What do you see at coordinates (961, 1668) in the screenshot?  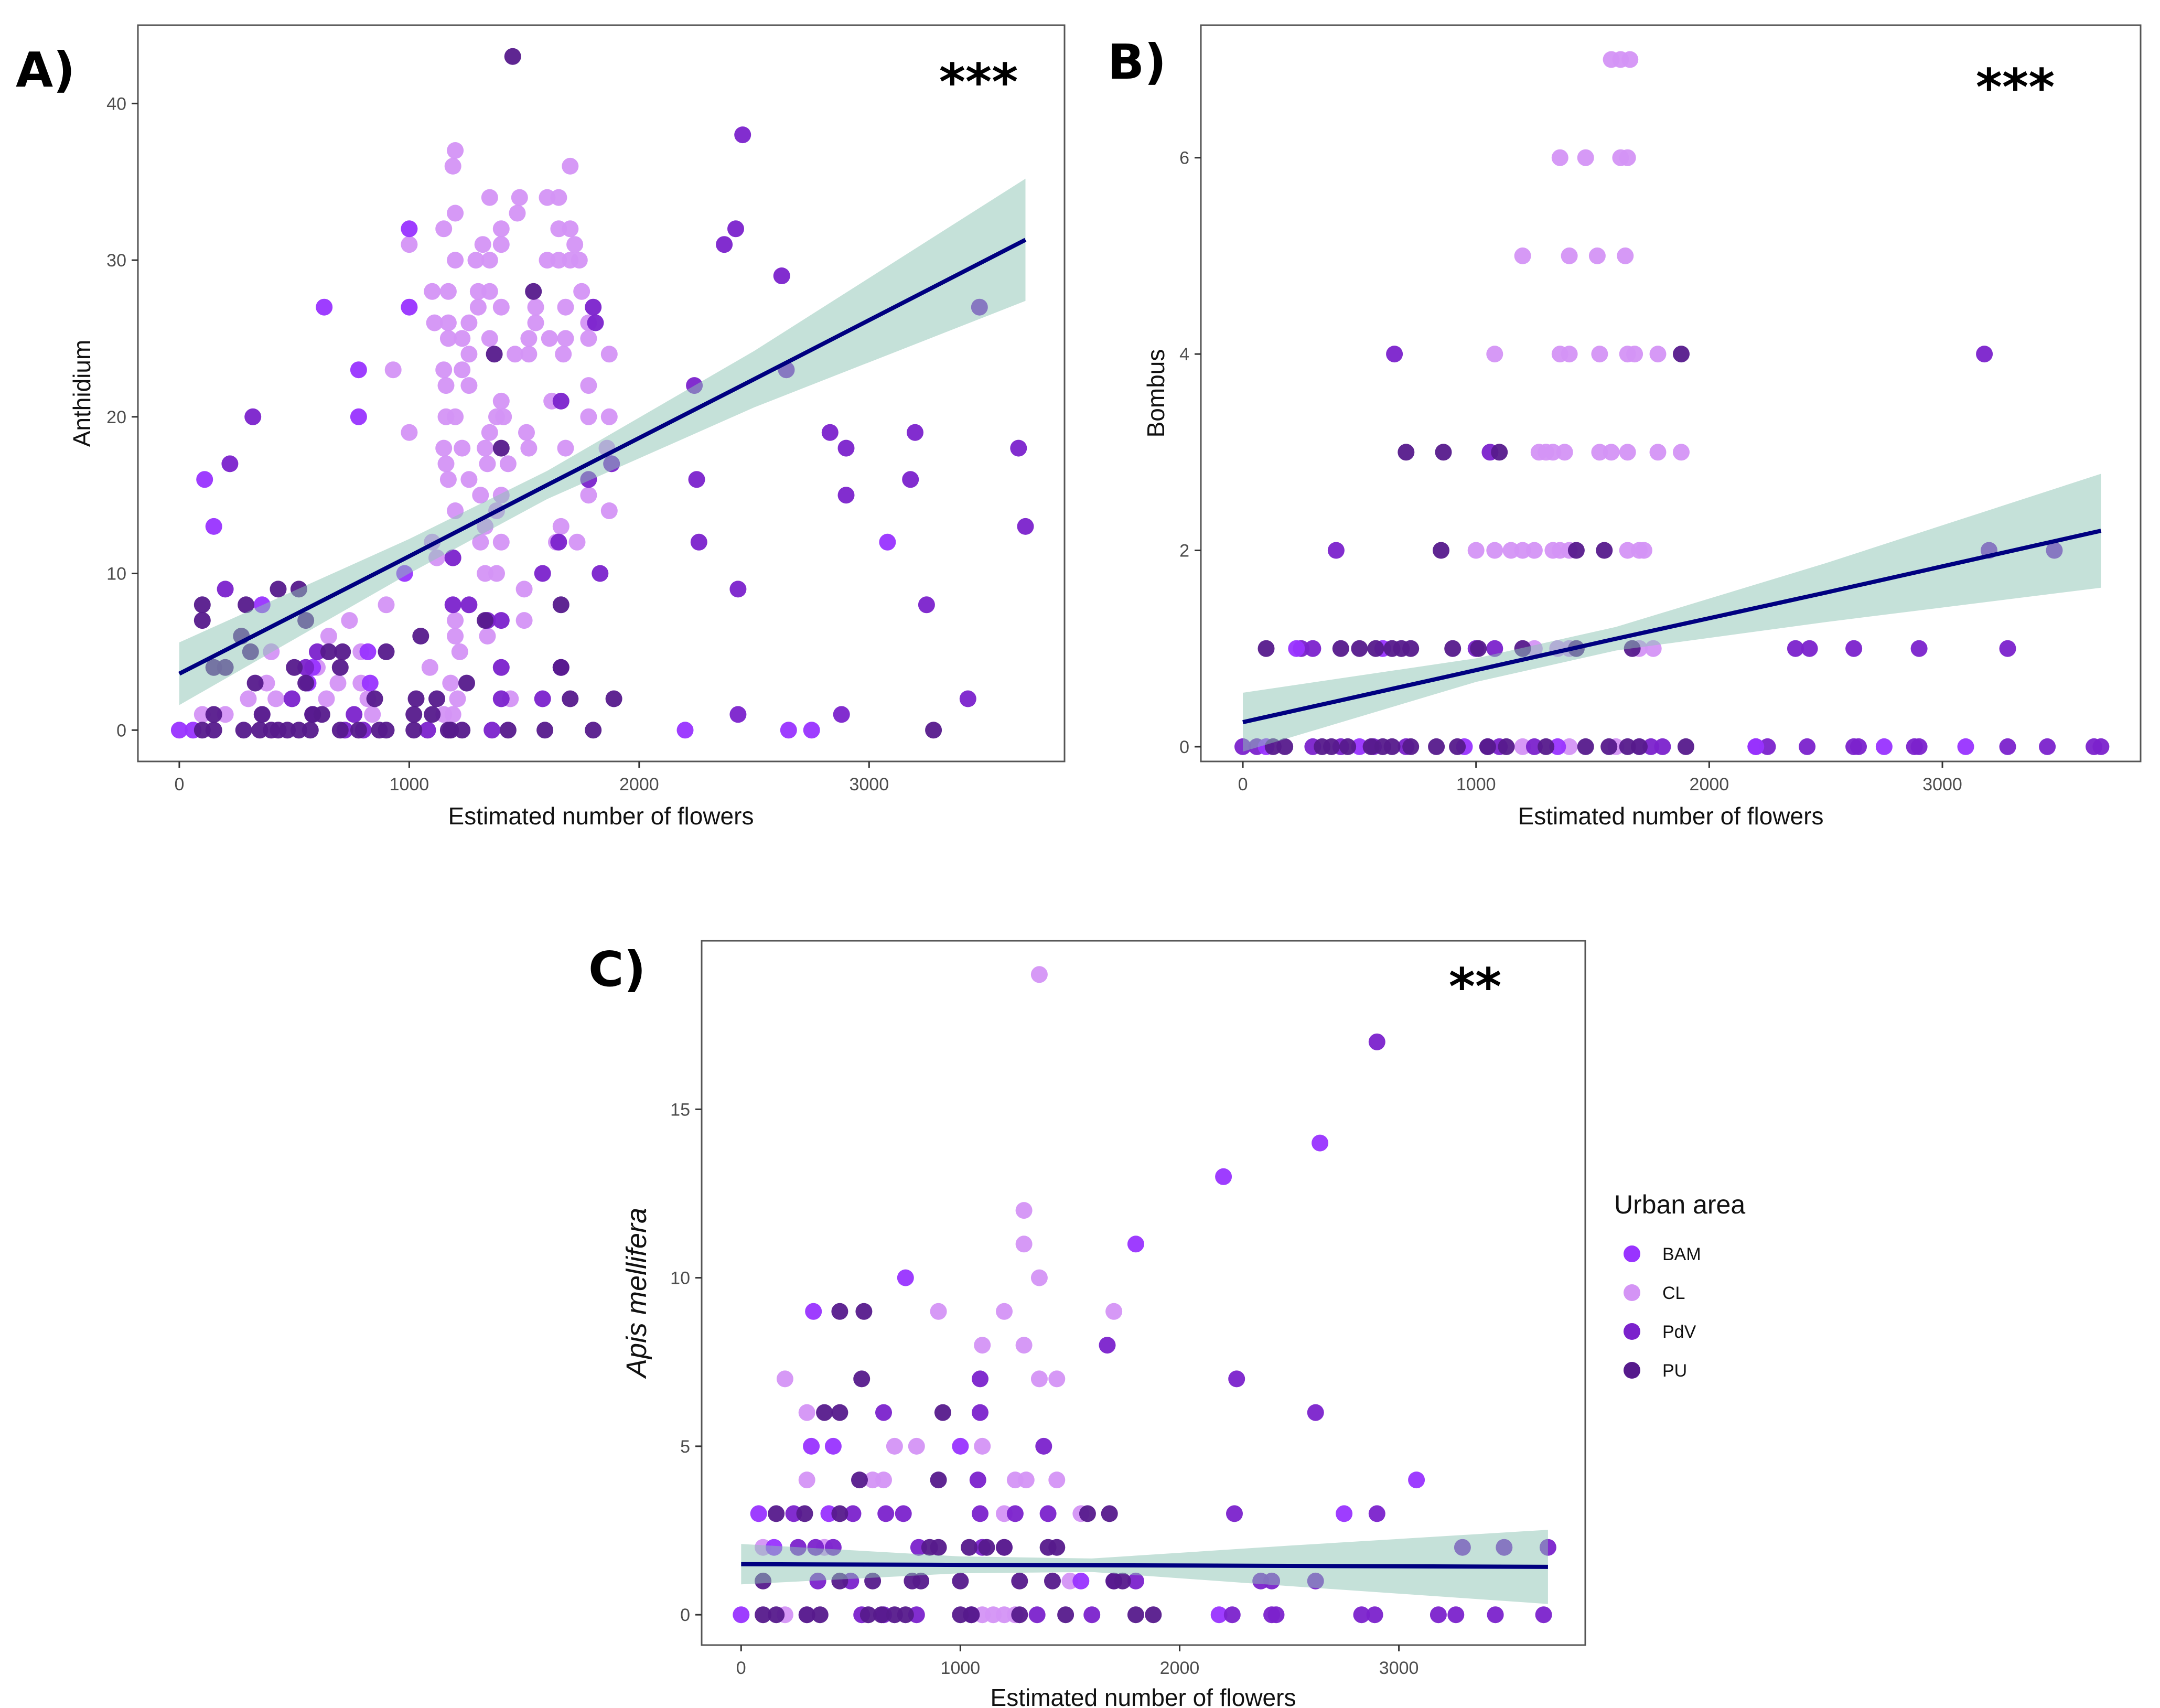 I see `x-tick-label: 1000` at bounding box center [961, 1668].